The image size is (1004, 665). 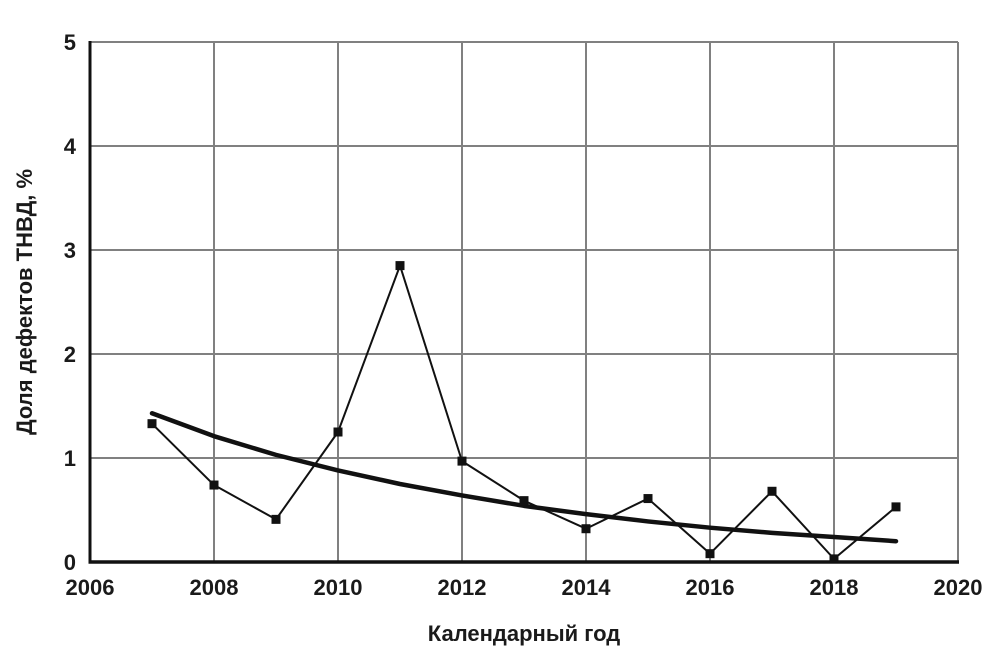 I want to click on x-tick-label: 2018, so click(x=834, y=587).